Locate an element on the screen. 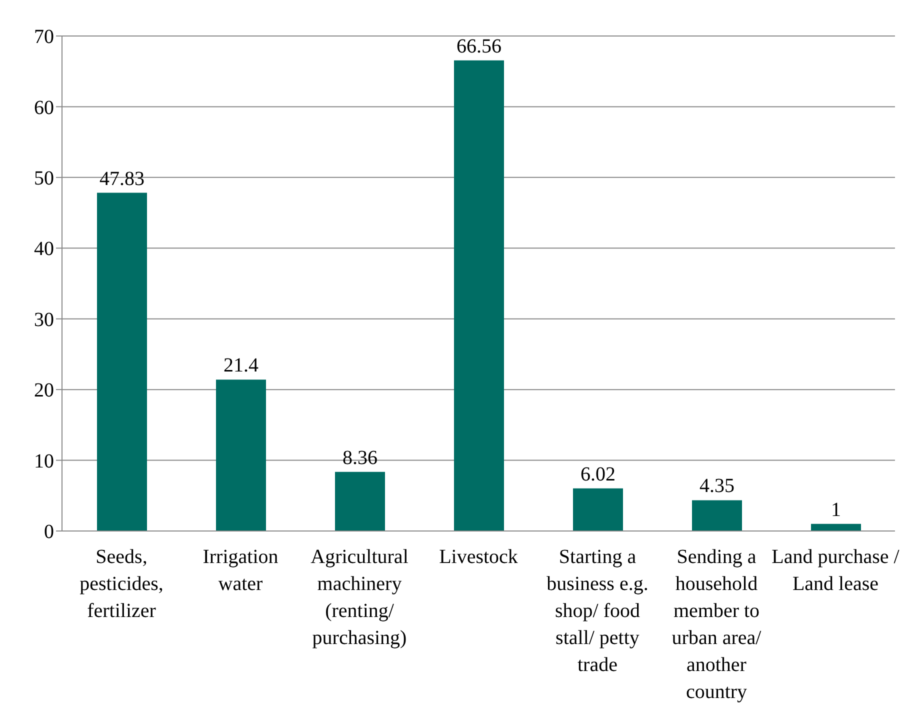 This screenshot has width=917, height=706. y-tick-label: 0 is located at coordinates (49, 532).